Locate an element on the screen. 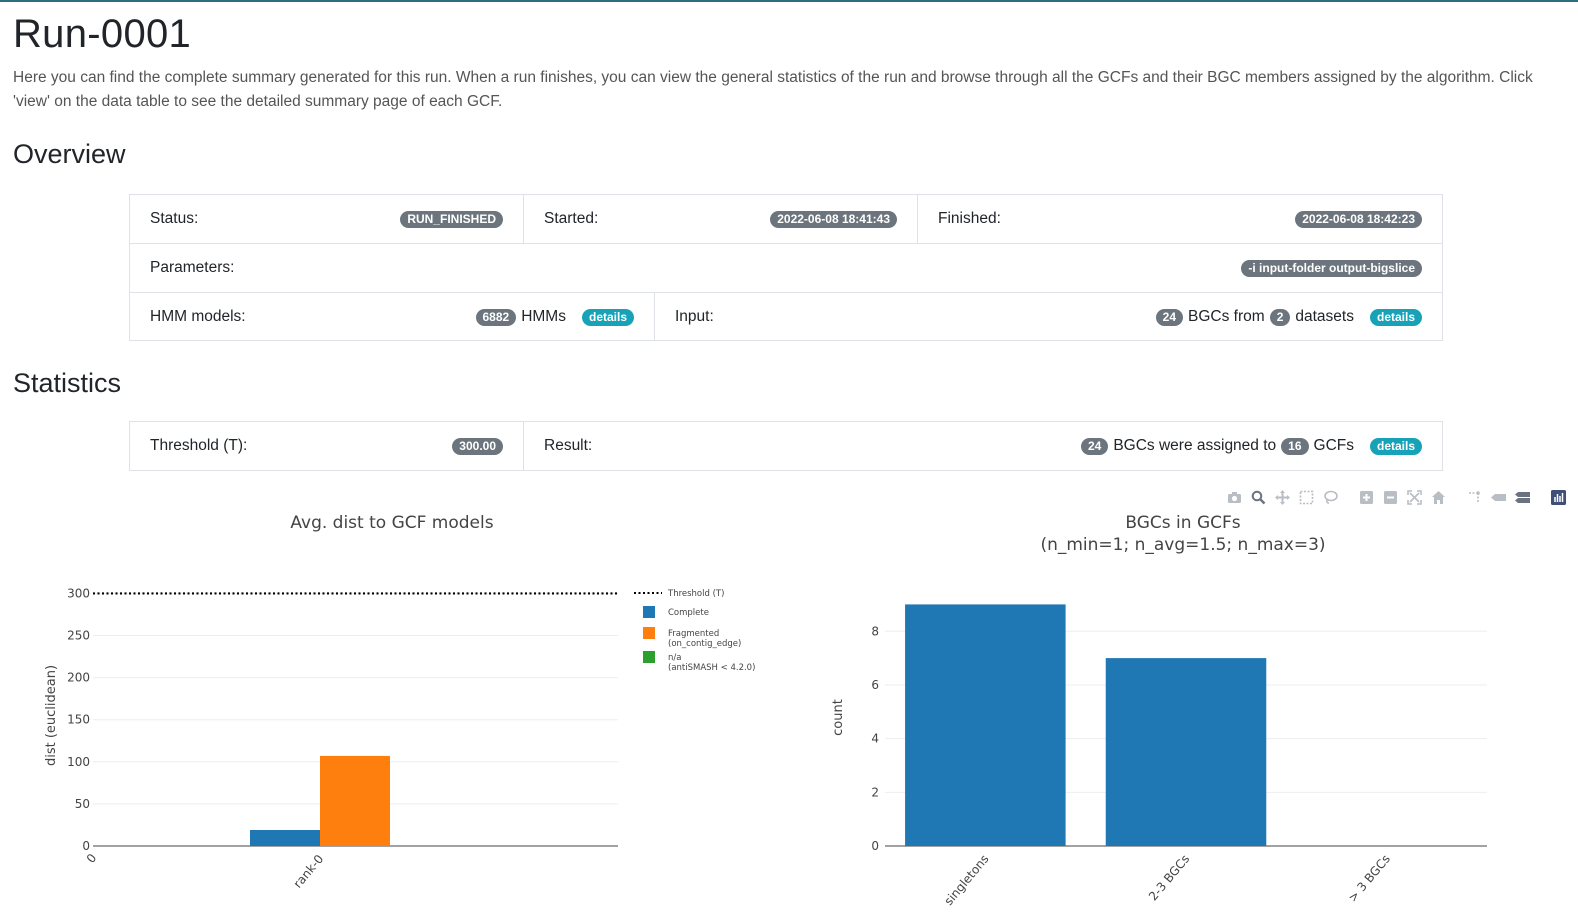 This screenshot has width=1578, height=913. finished-cell: Finished: 2022-06-08 18:42:23 is located at coordinates (1179, 219).